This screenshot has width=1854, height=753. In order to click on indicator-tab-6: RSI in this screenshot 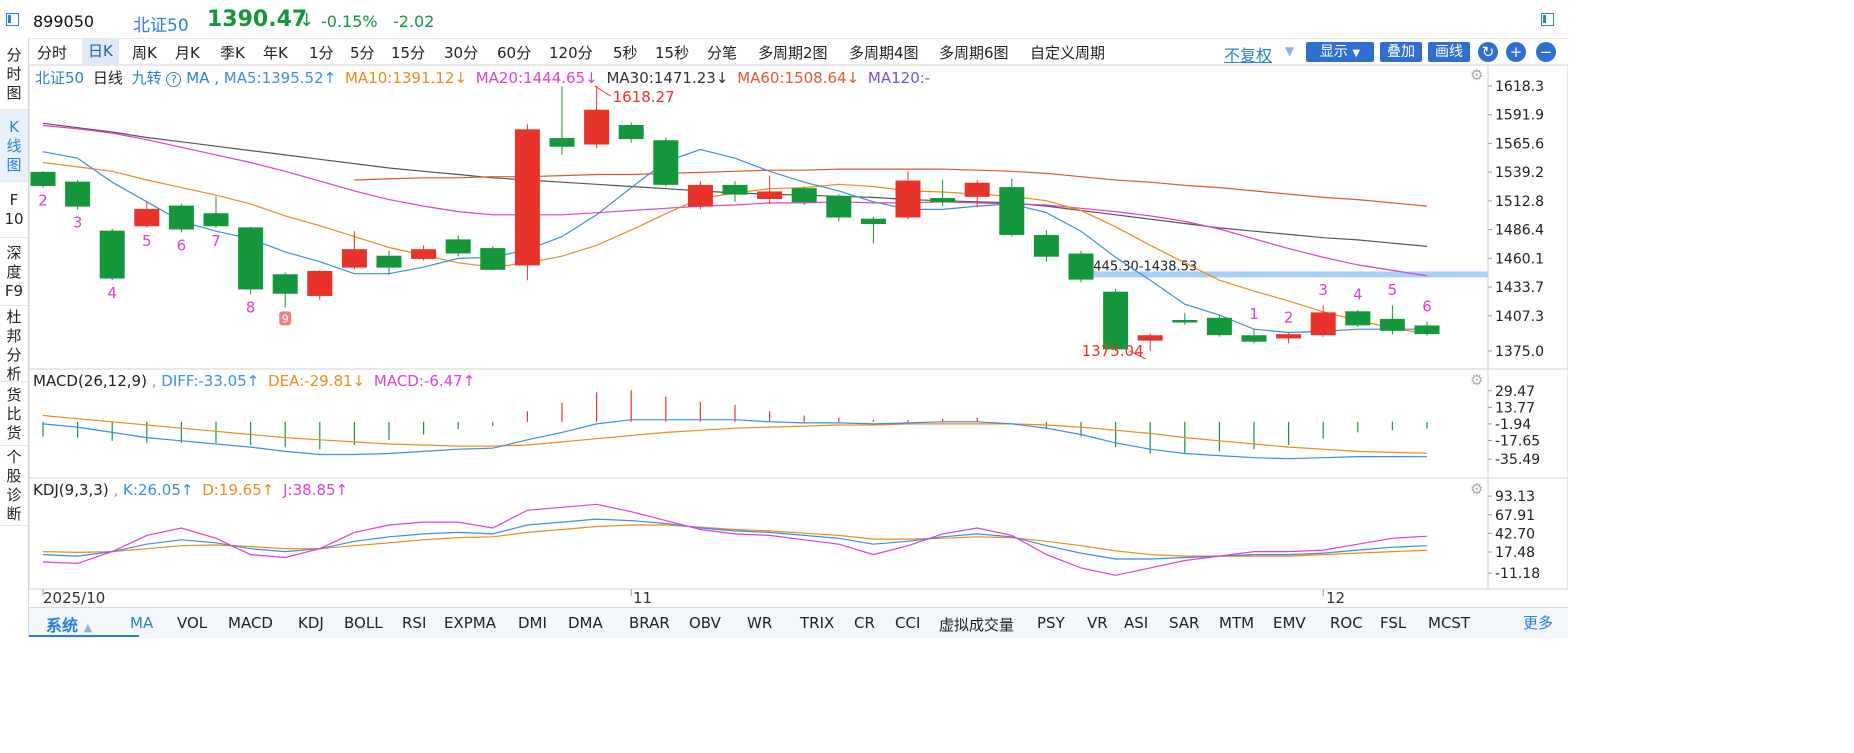, I will do `click(414, 623)`.